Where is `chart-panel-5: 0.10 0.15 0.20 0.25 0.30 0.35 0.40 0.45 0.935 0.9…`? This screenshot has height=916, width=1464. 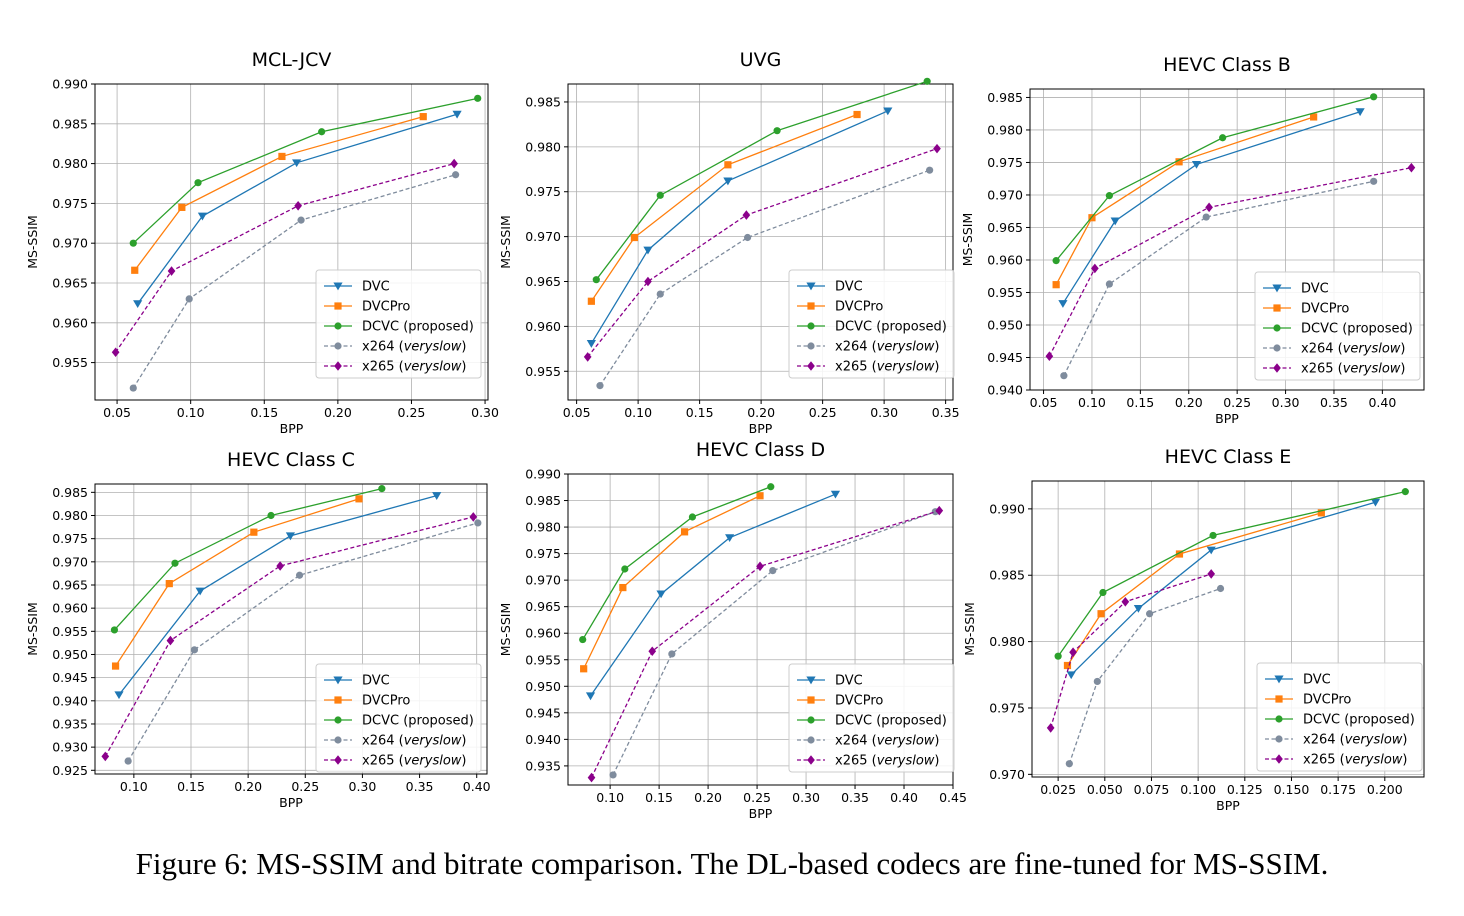 chart-panel-5: 0.10 0.15 0.20 0.25 0.30 0.35 0.40 0.45 0.935 0.9… is located at coordinates (732, 630).